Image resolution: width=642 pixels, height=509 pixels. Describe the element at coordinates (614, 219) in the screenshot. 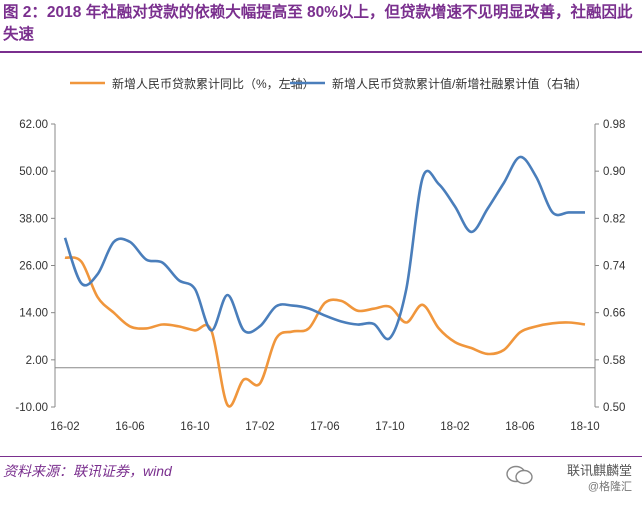

I see `right-tick-label: 0.82` at that location.